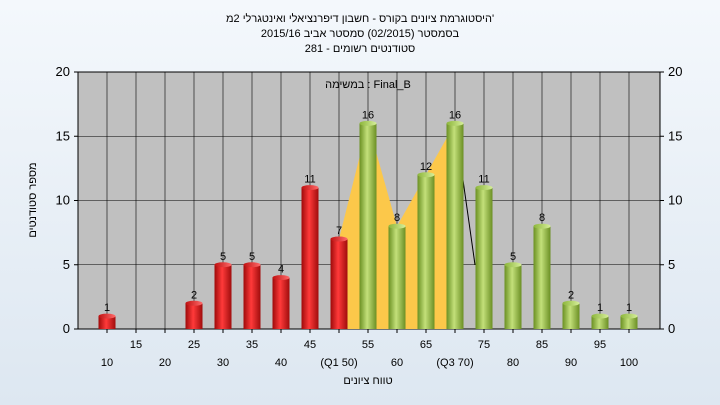 The width and height of the screenshot is (720, 405). Describe the element at coordinates (360, 34) in the screenshot. I see `chart-title-line-2: בסמסטר (02/2015) סמסטר אביב 2015/16` at that location.